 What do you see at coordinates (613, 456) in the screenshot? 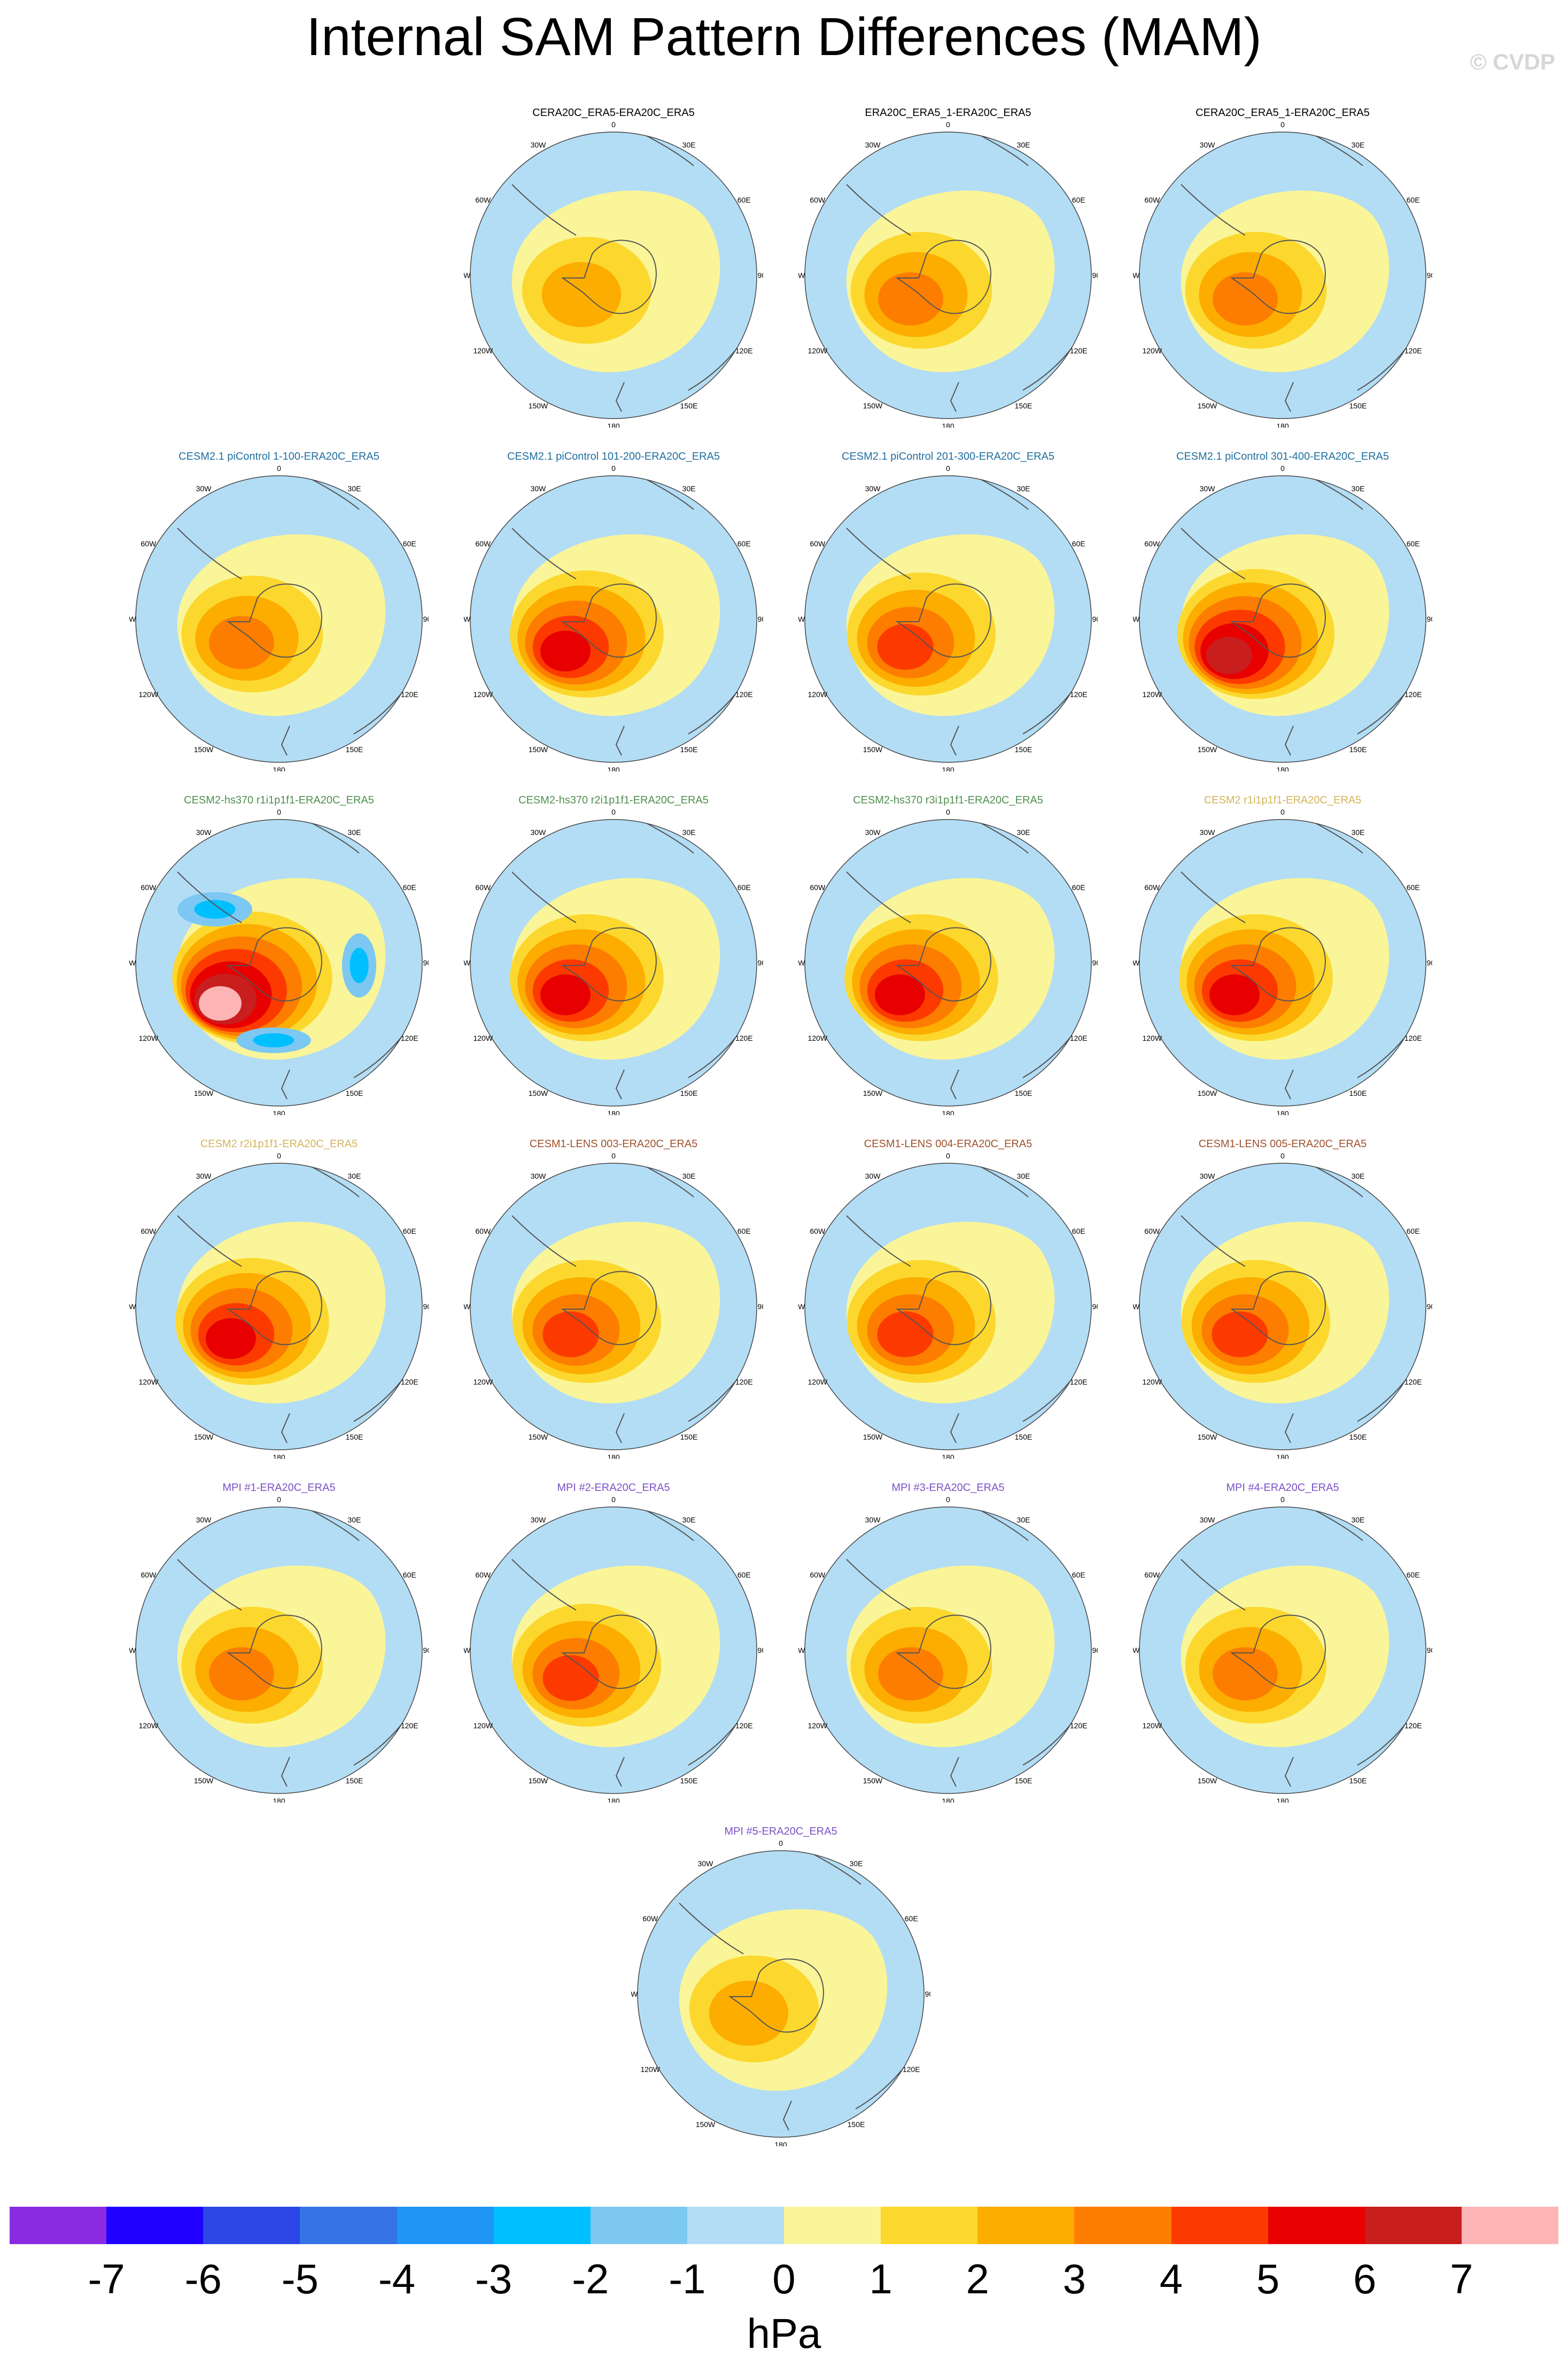
I see `panel-title: CESM2.1 piControl 101-200-ERA20C_ERA5` at bounding box center [613, 456].